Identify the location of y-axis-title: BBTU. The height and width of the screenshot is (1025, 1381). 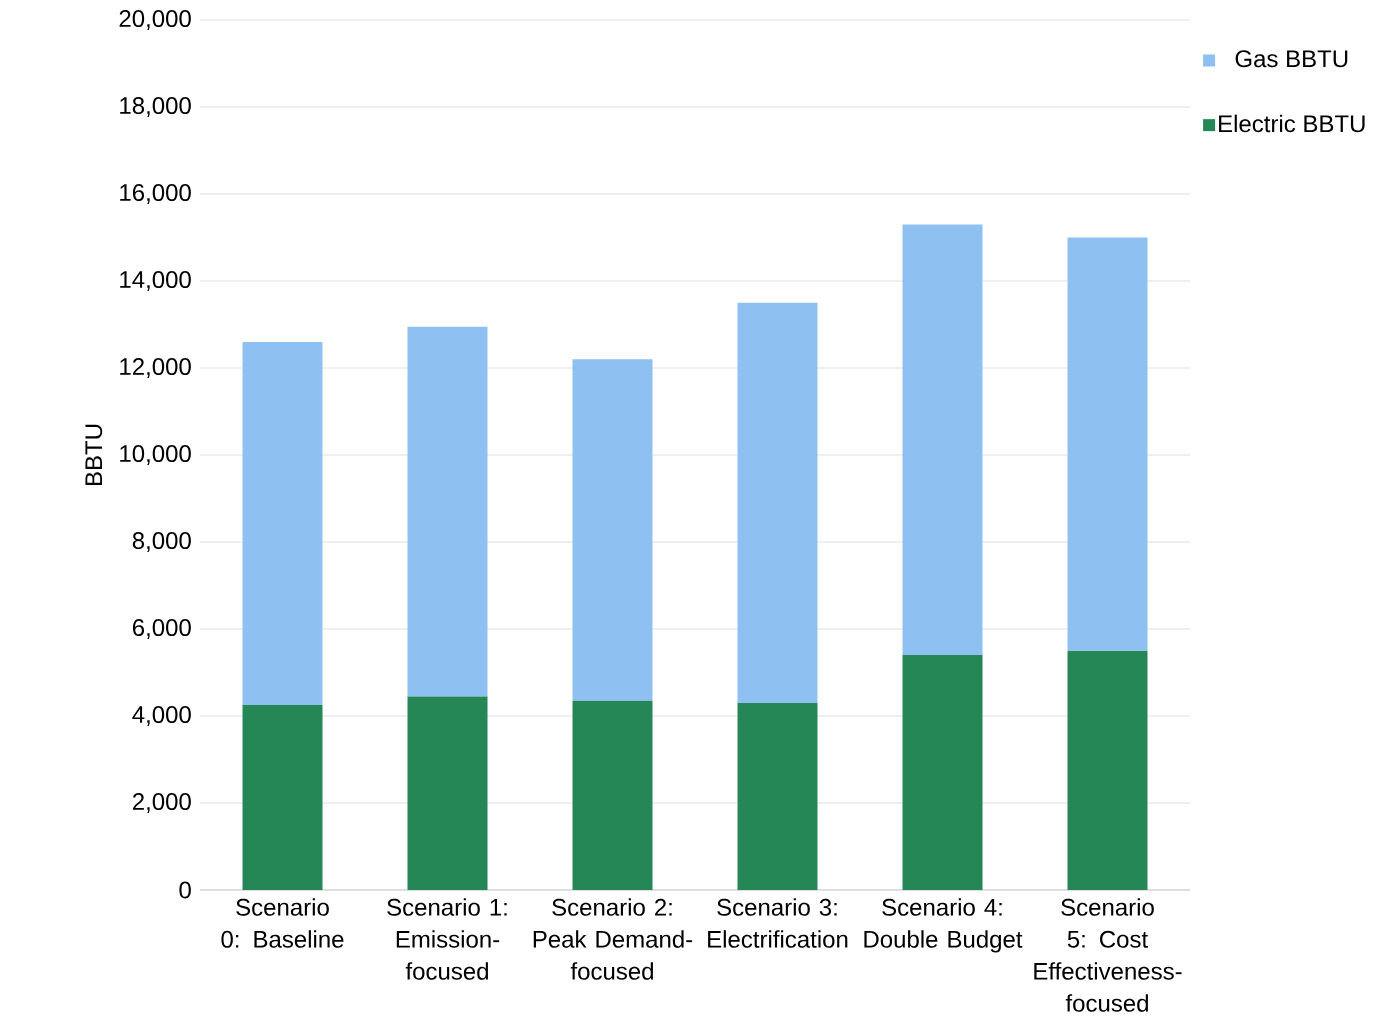
(94, 455).